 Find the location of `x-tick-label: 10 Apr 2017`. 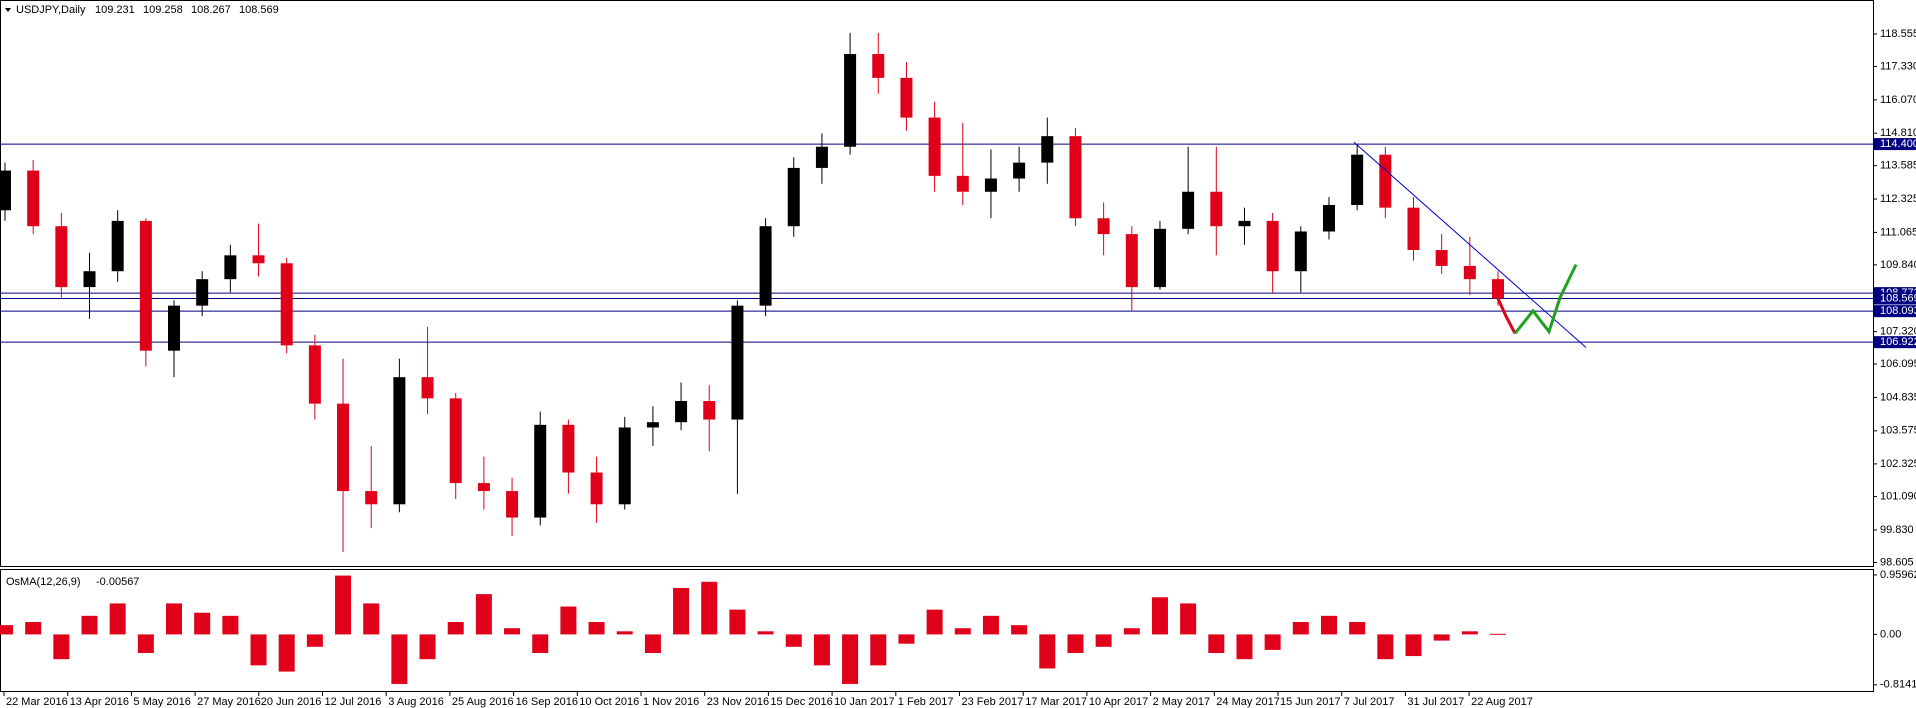

x-tick-label: 10 Apr 2017 is located at coordinates (1118, 702).